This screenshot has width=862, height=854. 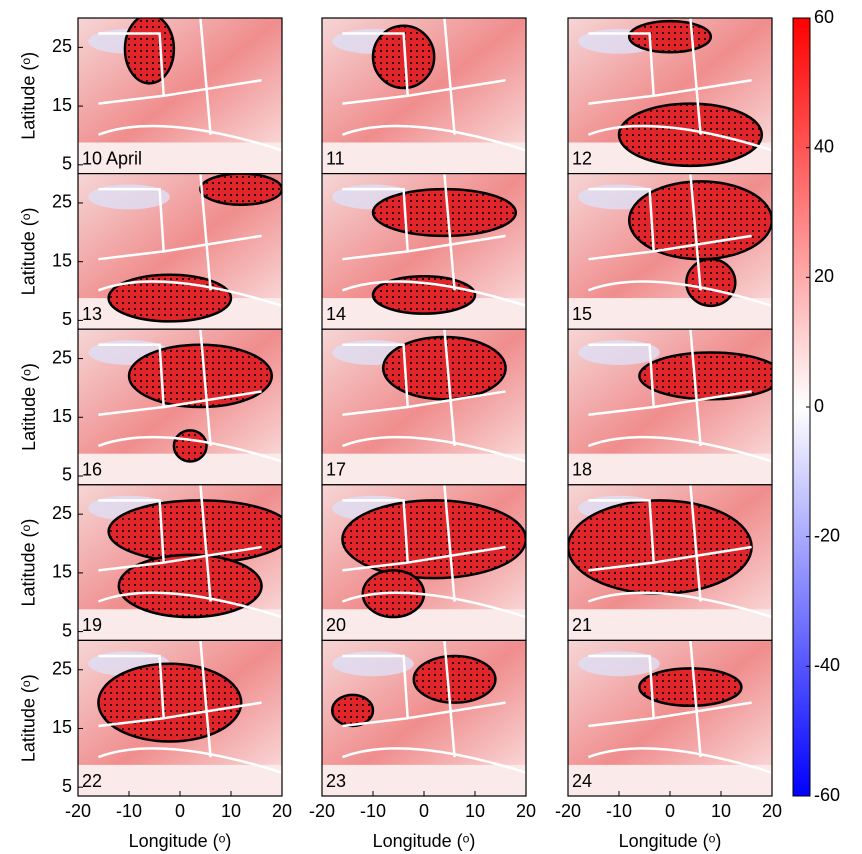 I want to click on panel-label: 22, so click(x=92, y=781).